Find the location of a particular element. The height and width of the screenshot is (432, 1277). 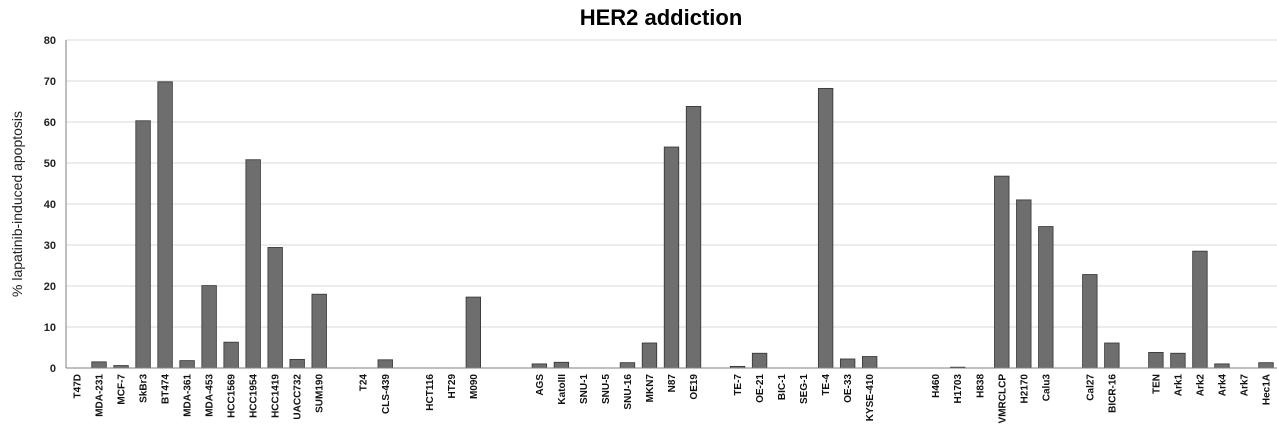

x-tick-label: T24 is located at coordinates (364, 383).